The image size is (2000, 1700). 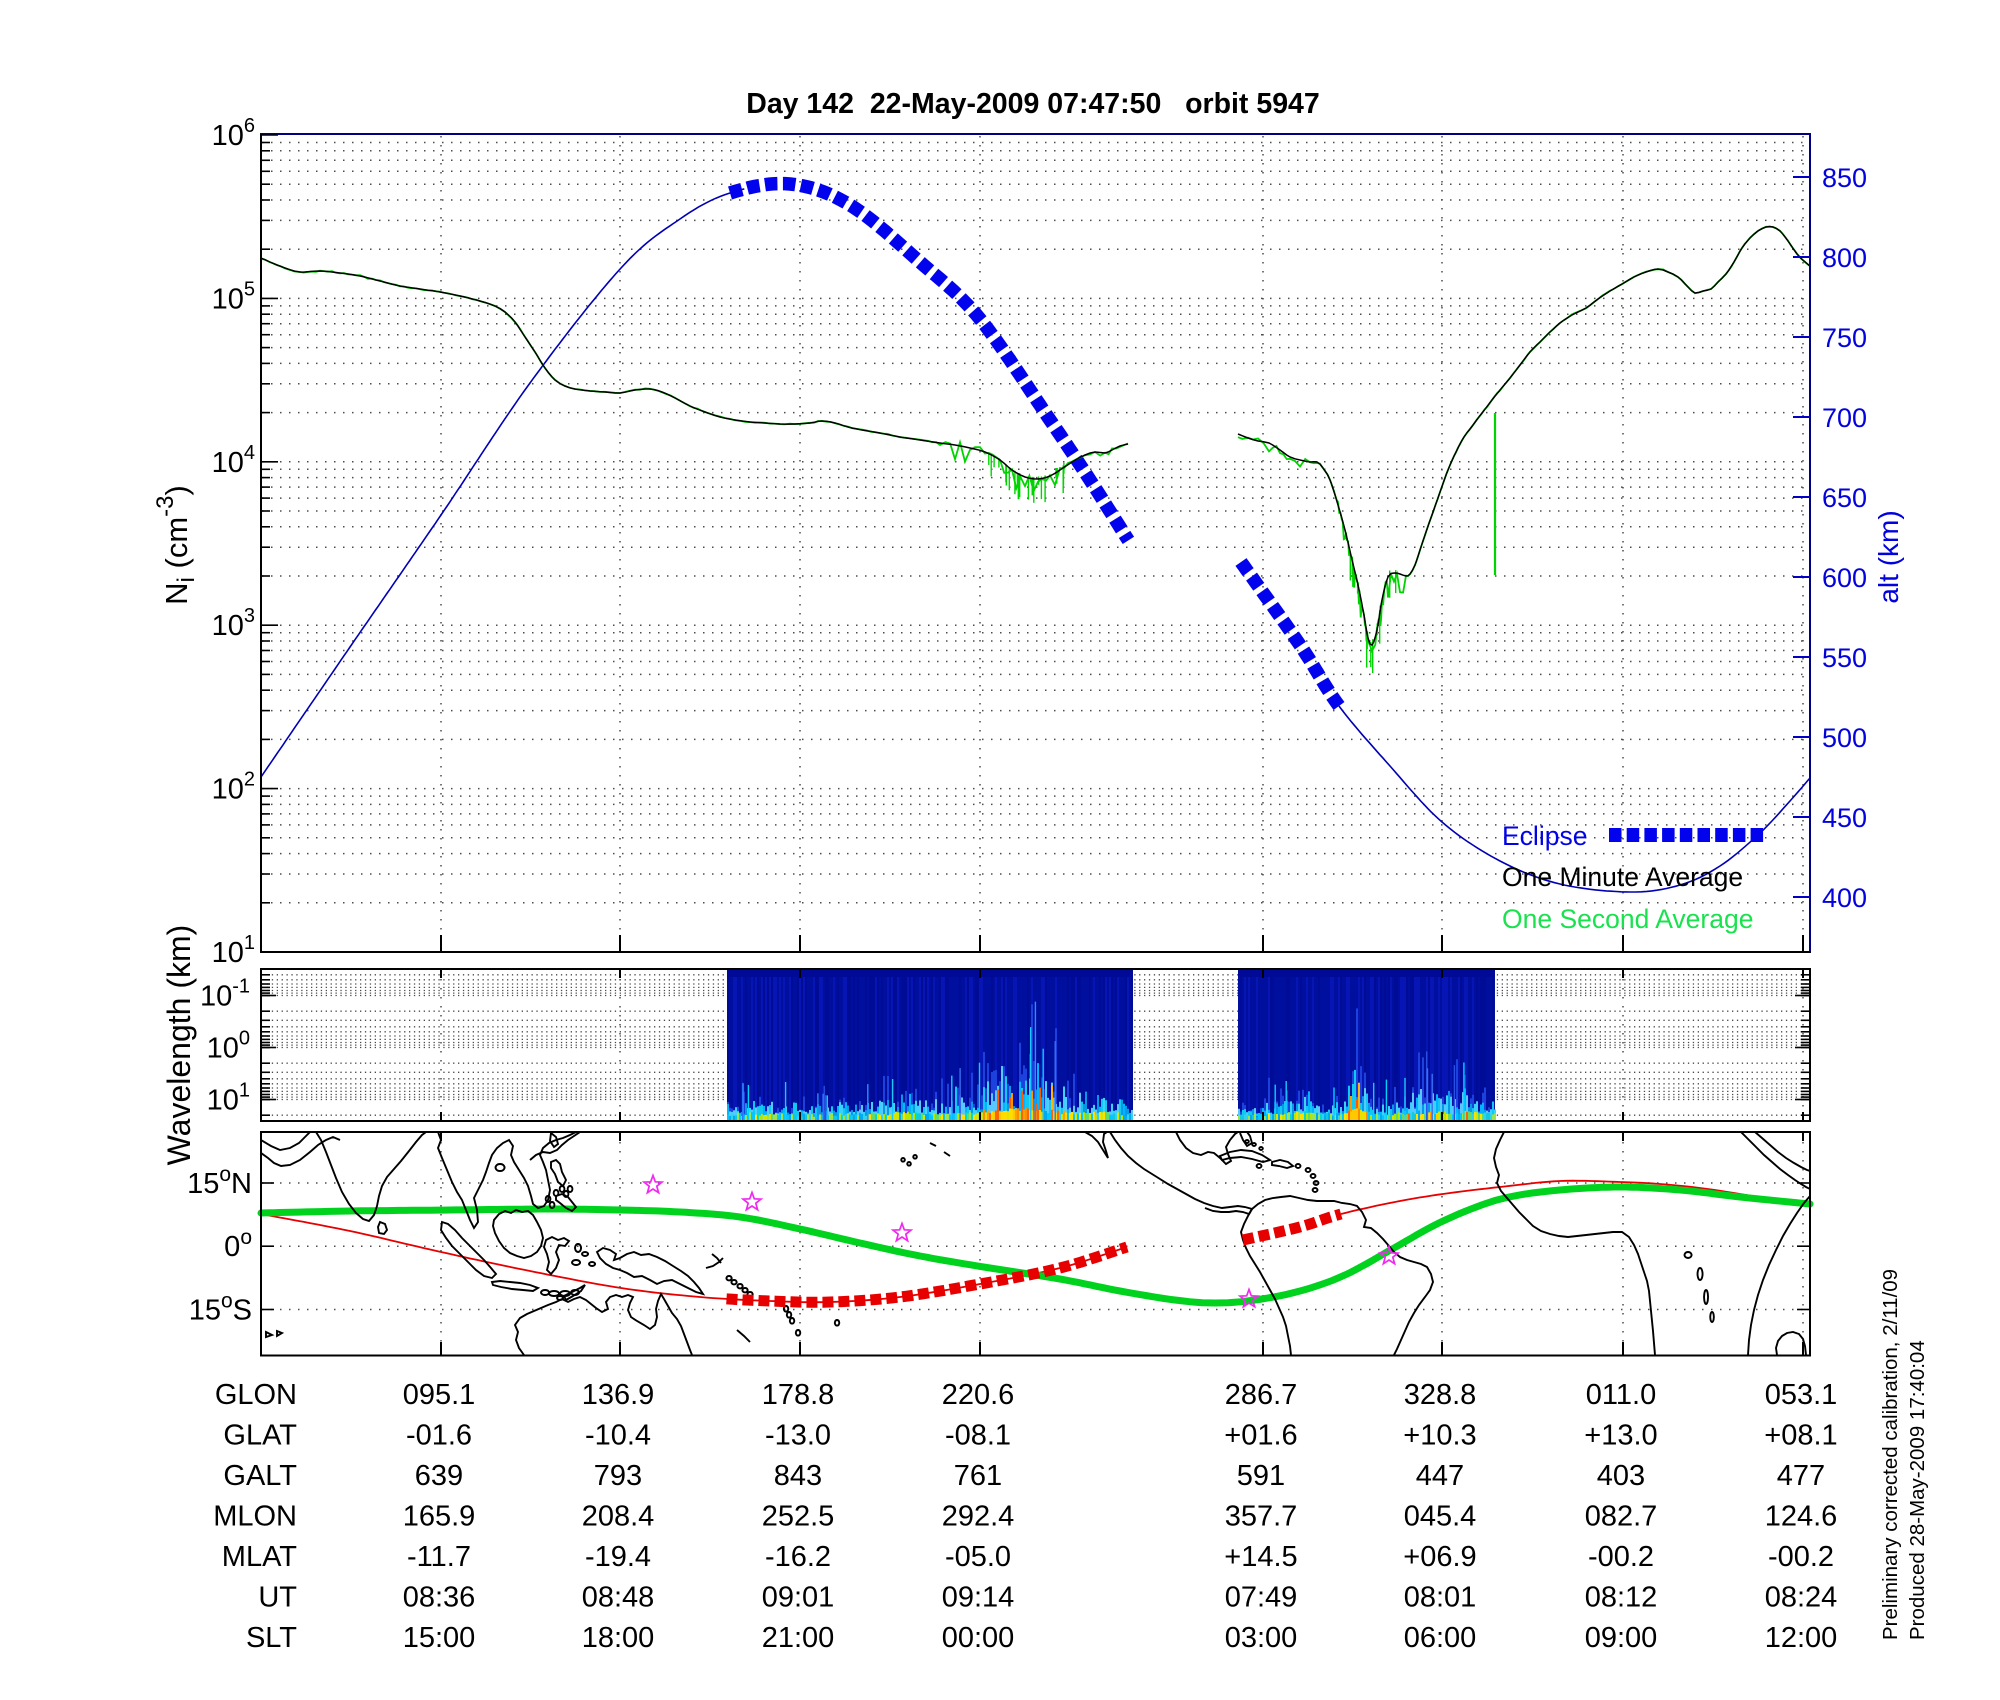 What do you see at coordinates (1801, 1598) in the screenshot?
I see `svg-text: 08:24` at bounding box center [1801, 1598].